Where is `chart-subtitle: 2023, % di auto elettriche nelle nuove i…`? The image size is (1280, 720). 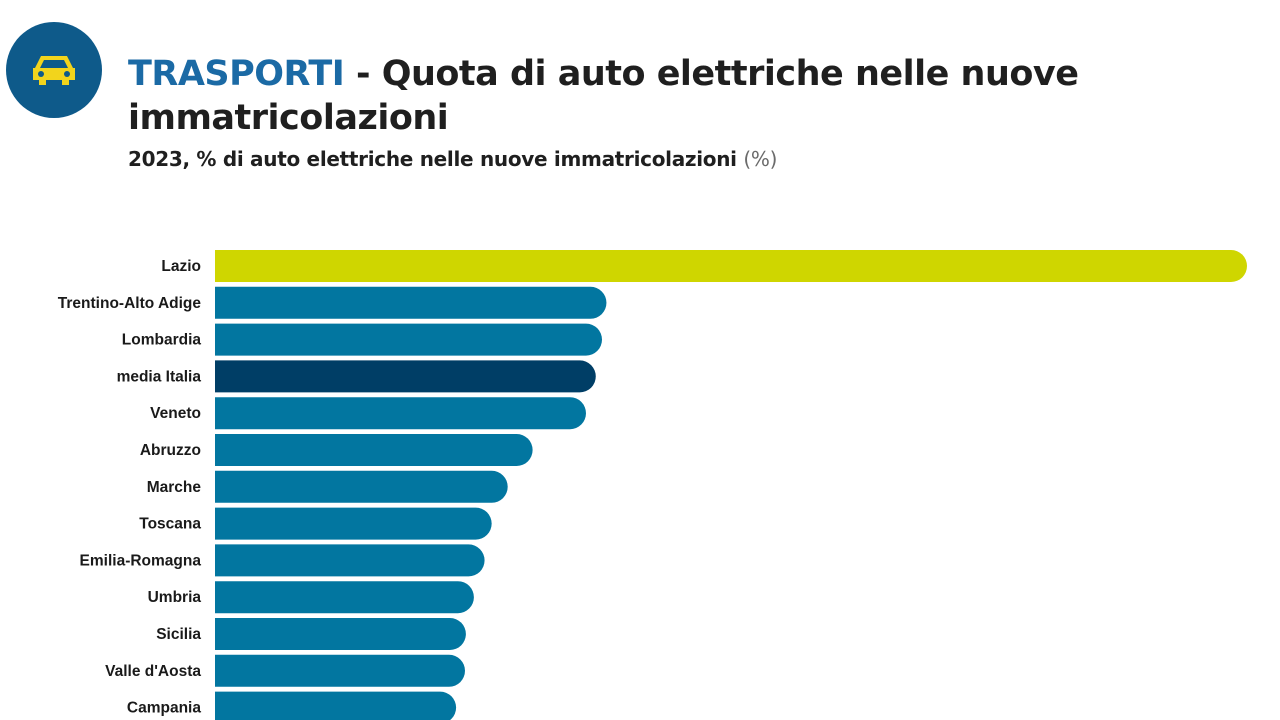 chart-subtitle: 2023, % di auto elettriche nelle nuove i… is located at coordinates (452, 159).